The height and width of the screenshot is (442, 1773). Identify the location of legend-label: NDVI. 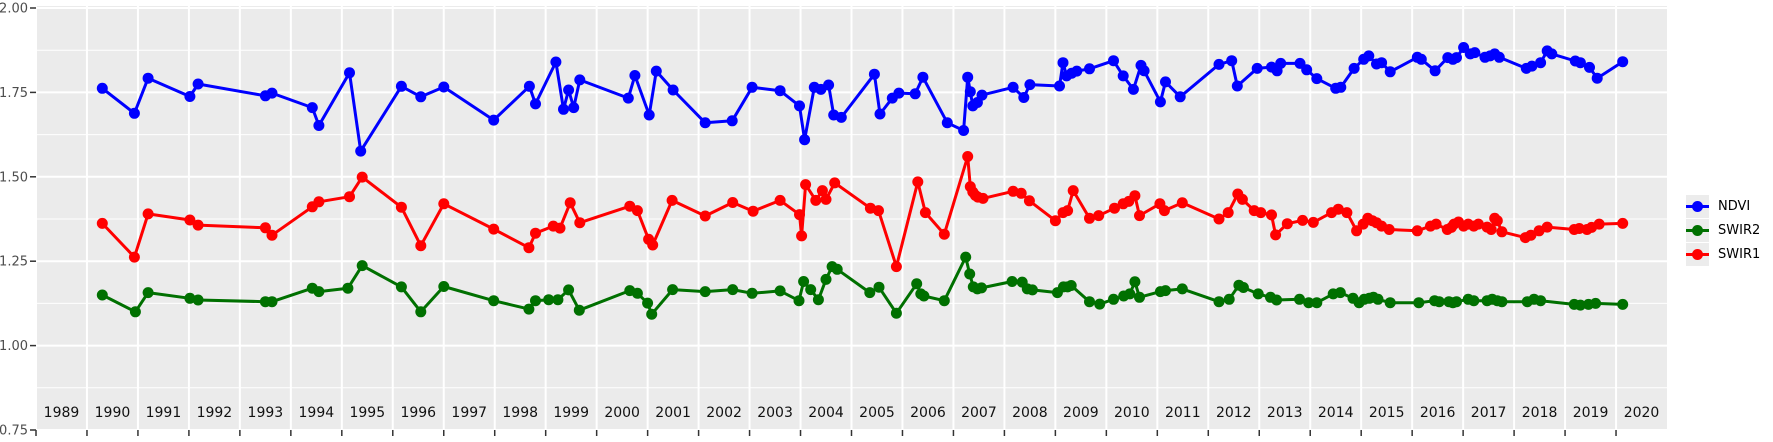
(1734, 206).